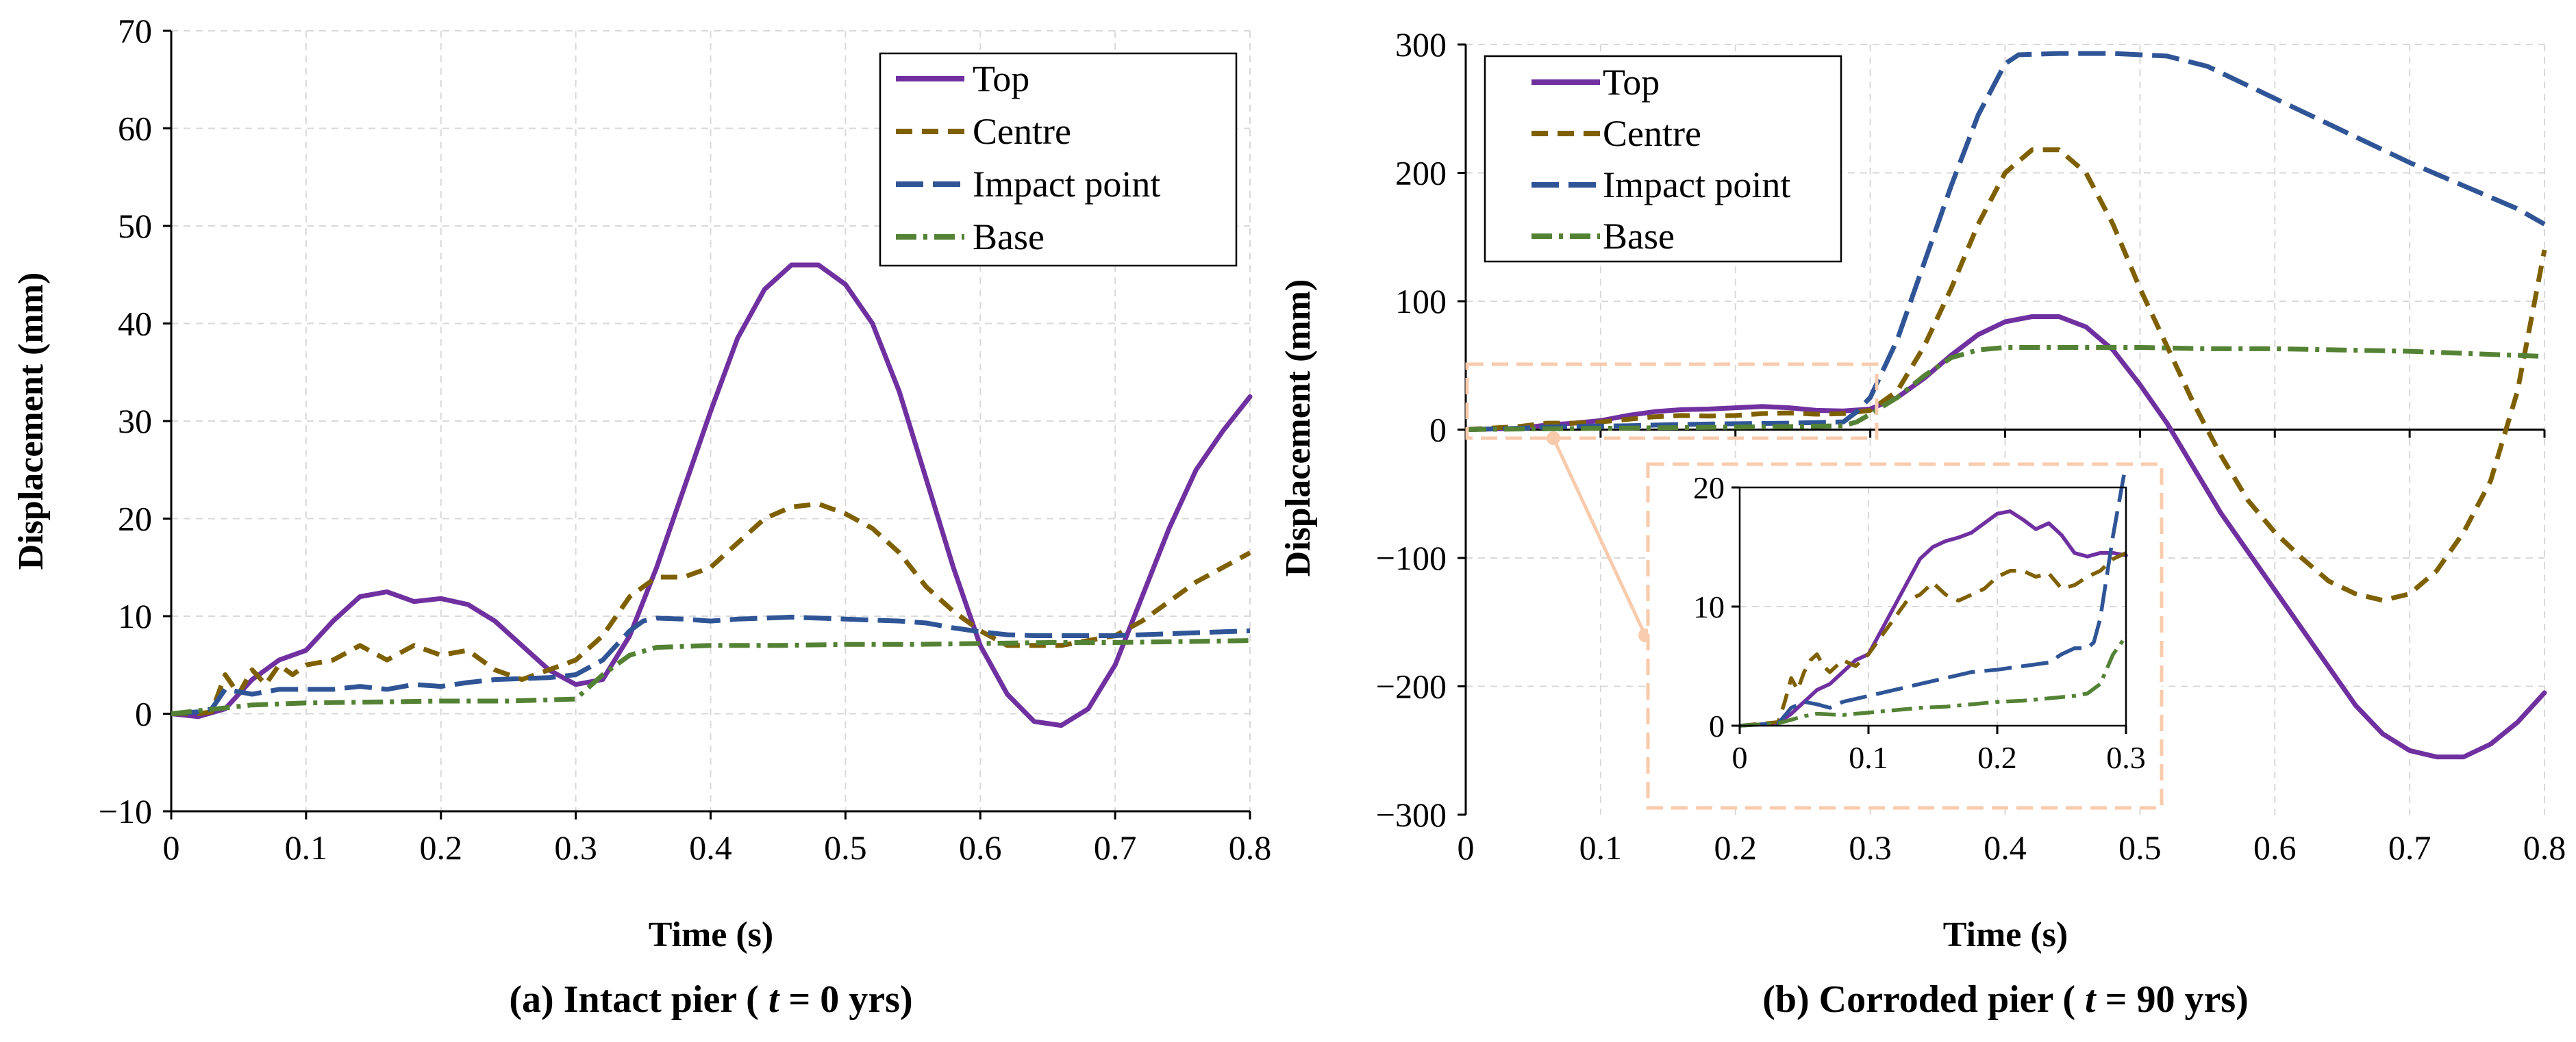 The width and height of the screenshot is (2576, 1042). What do you see at coordinates (1115, 847) in the screenshot?
I see `panel-a-x-tick-label: 0.7` at bounding box center [1115, 847].